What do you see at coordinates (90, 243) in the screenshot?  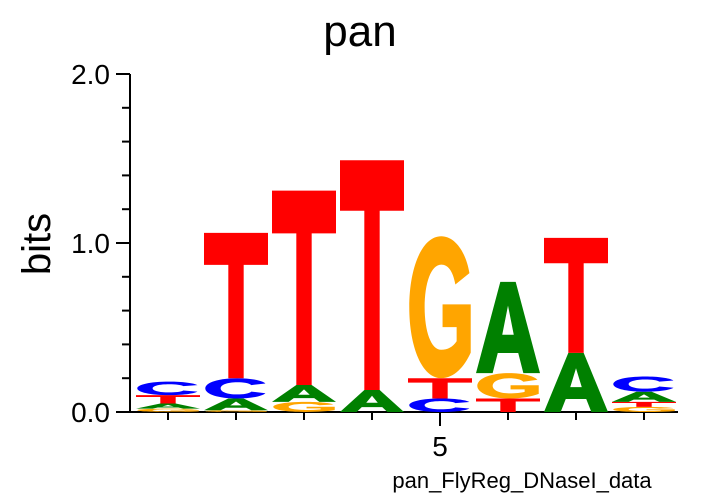 I see `y-tick-label: 1.0` at bounding box center [90, 243].